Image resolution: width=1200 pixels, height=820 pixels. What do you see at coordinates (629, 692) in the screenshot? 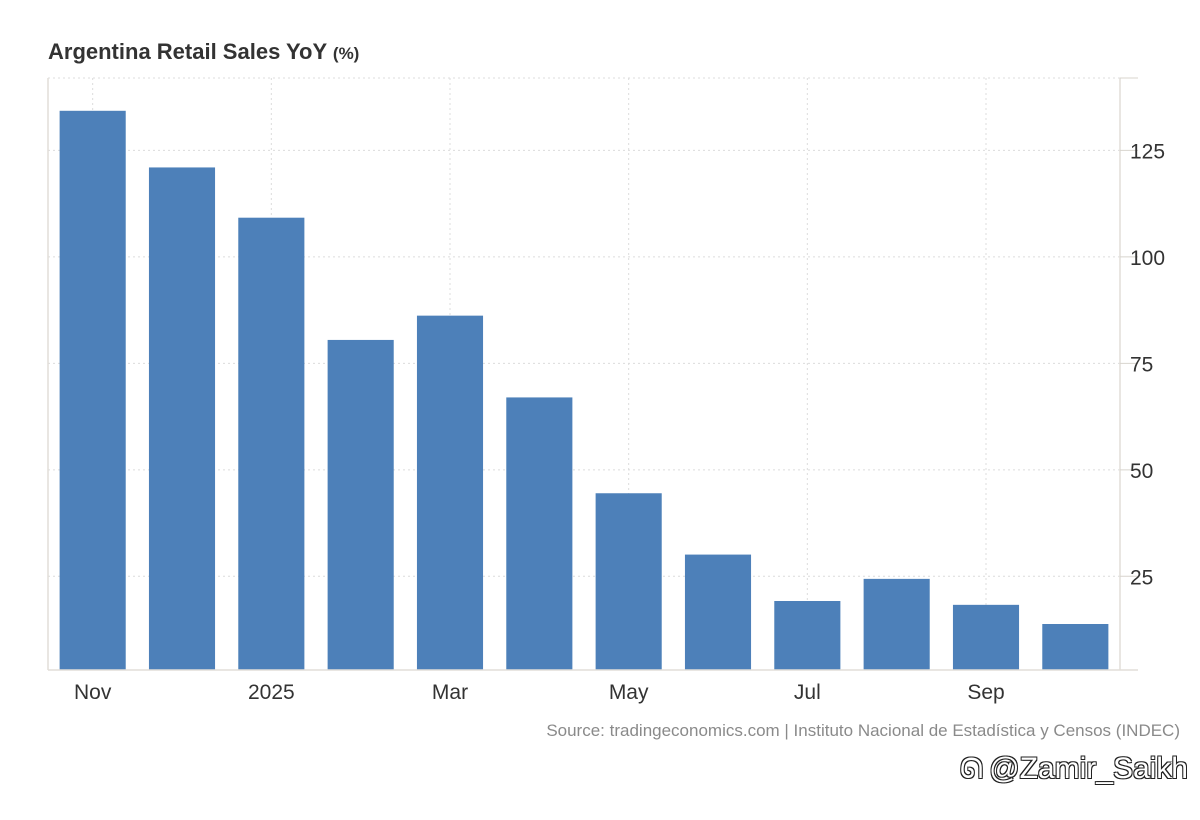
I see `x-tick-label: May` at bounding box center [629, 692].